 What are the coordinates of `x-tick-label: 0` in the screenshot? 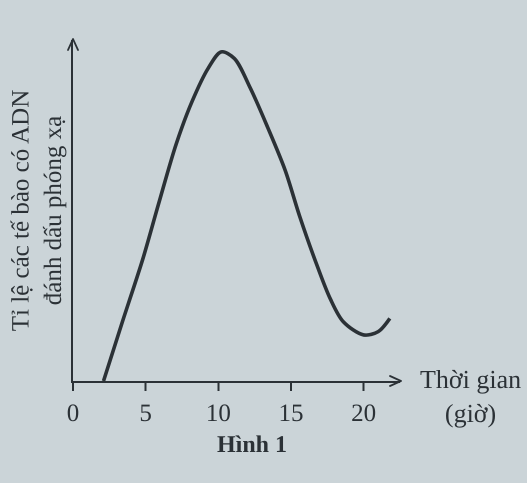 It's located at (73, 414).